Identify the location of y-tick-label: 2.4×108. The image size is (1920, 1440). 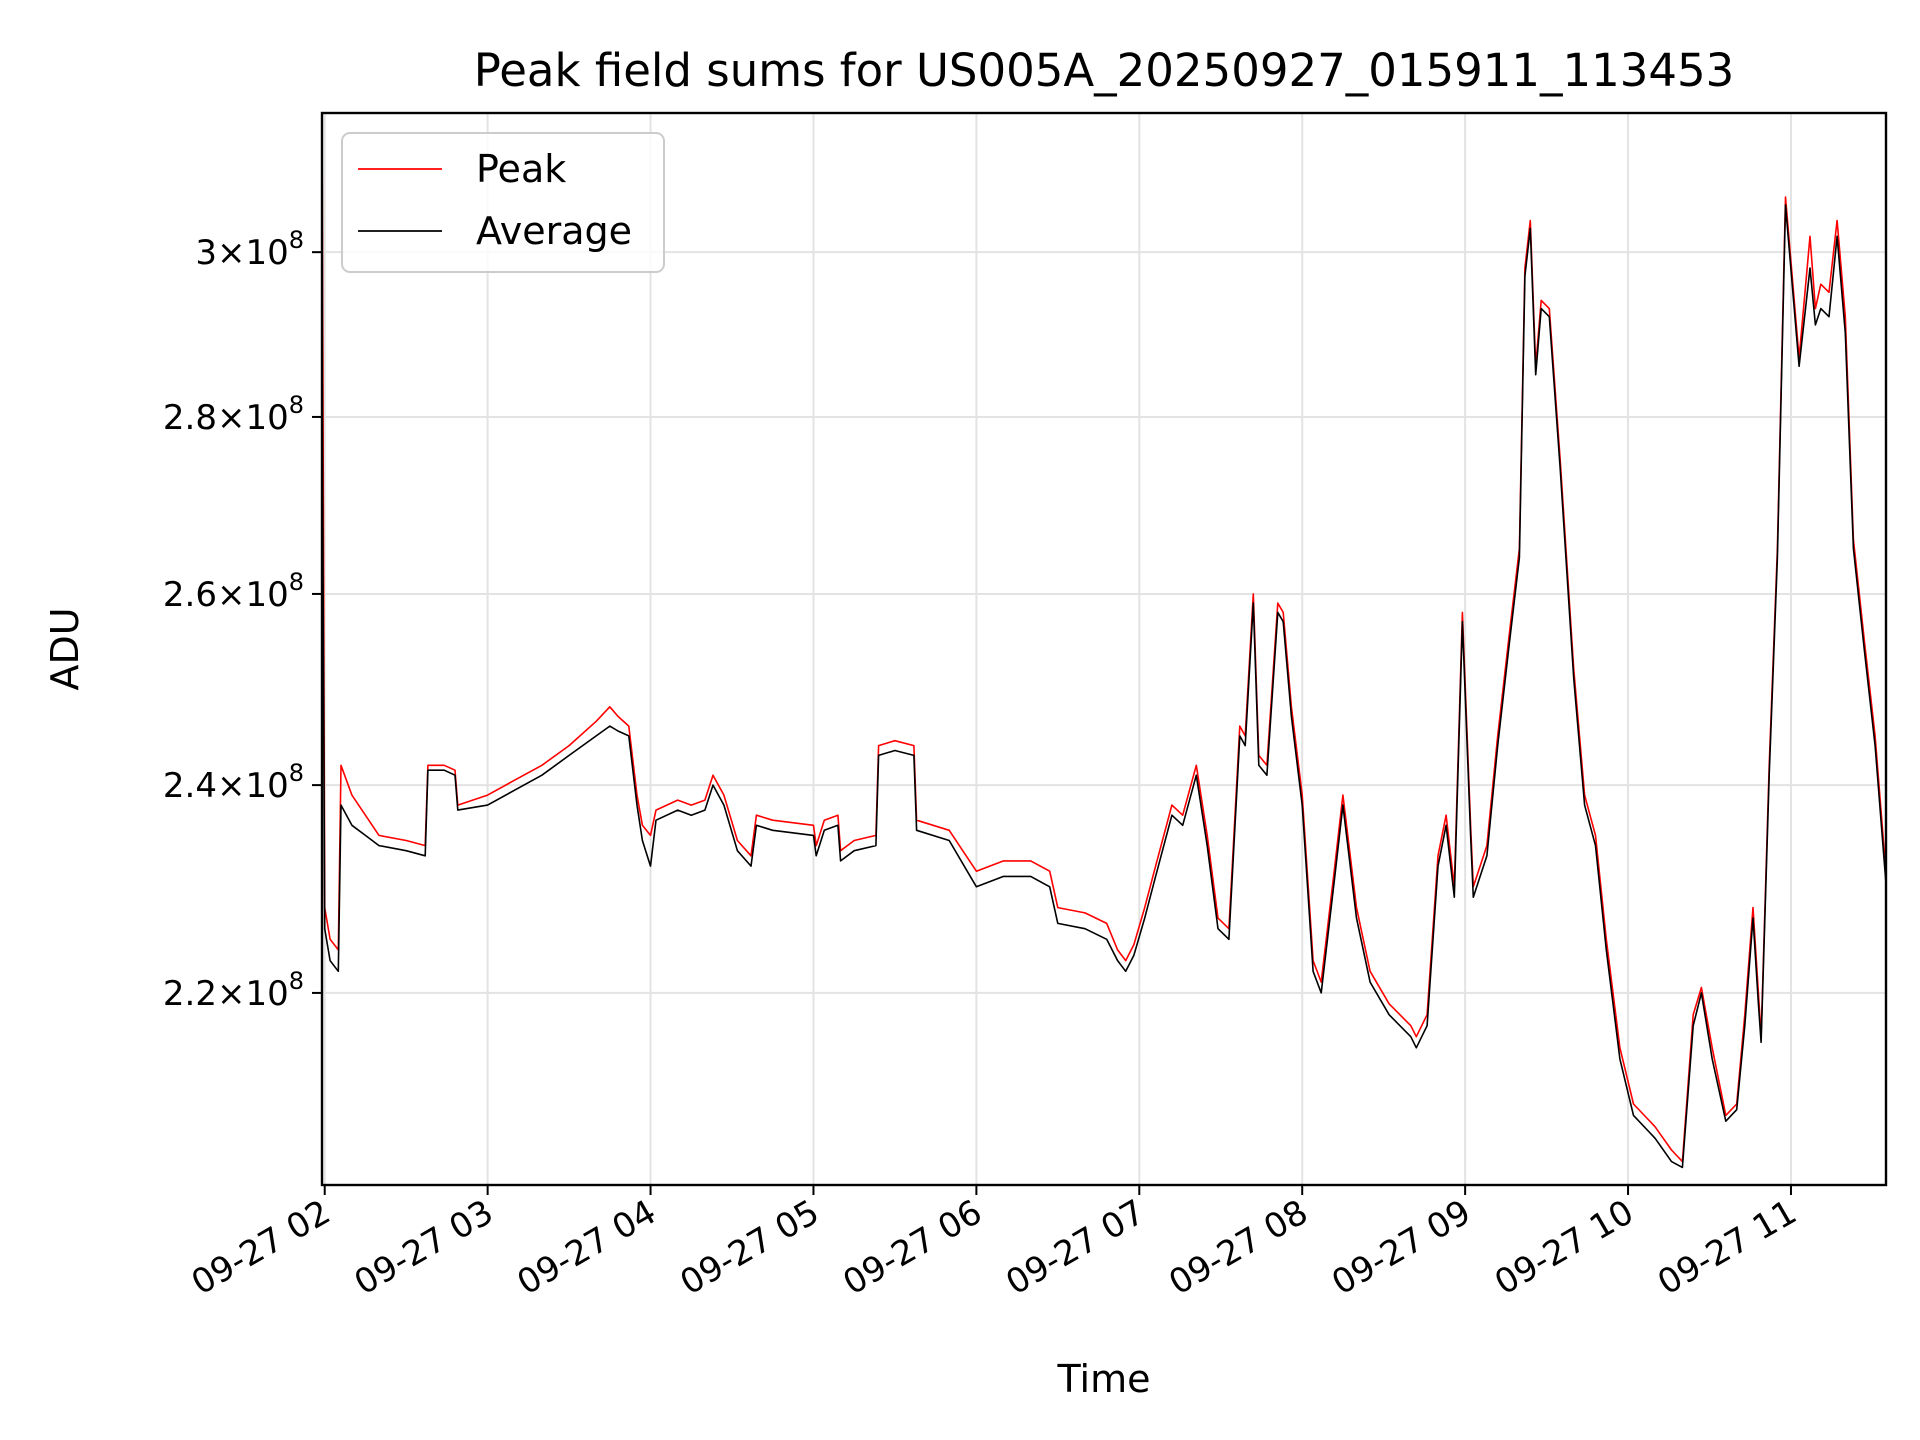
(233, 782).